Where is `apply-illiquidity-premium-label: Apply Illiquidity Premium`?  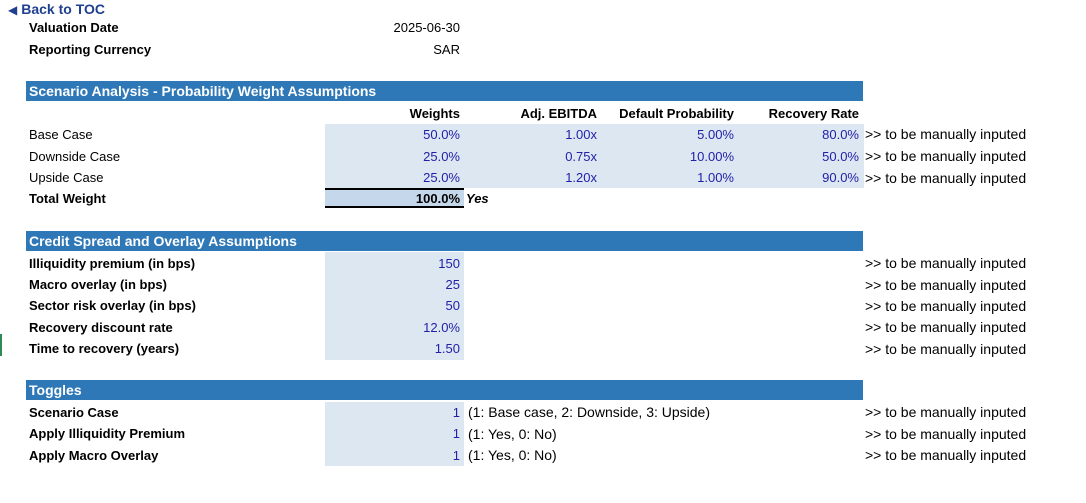
apply-illiquidity-premium-label: Apply Illiquidity Premium is located at coordinates (107, 433).